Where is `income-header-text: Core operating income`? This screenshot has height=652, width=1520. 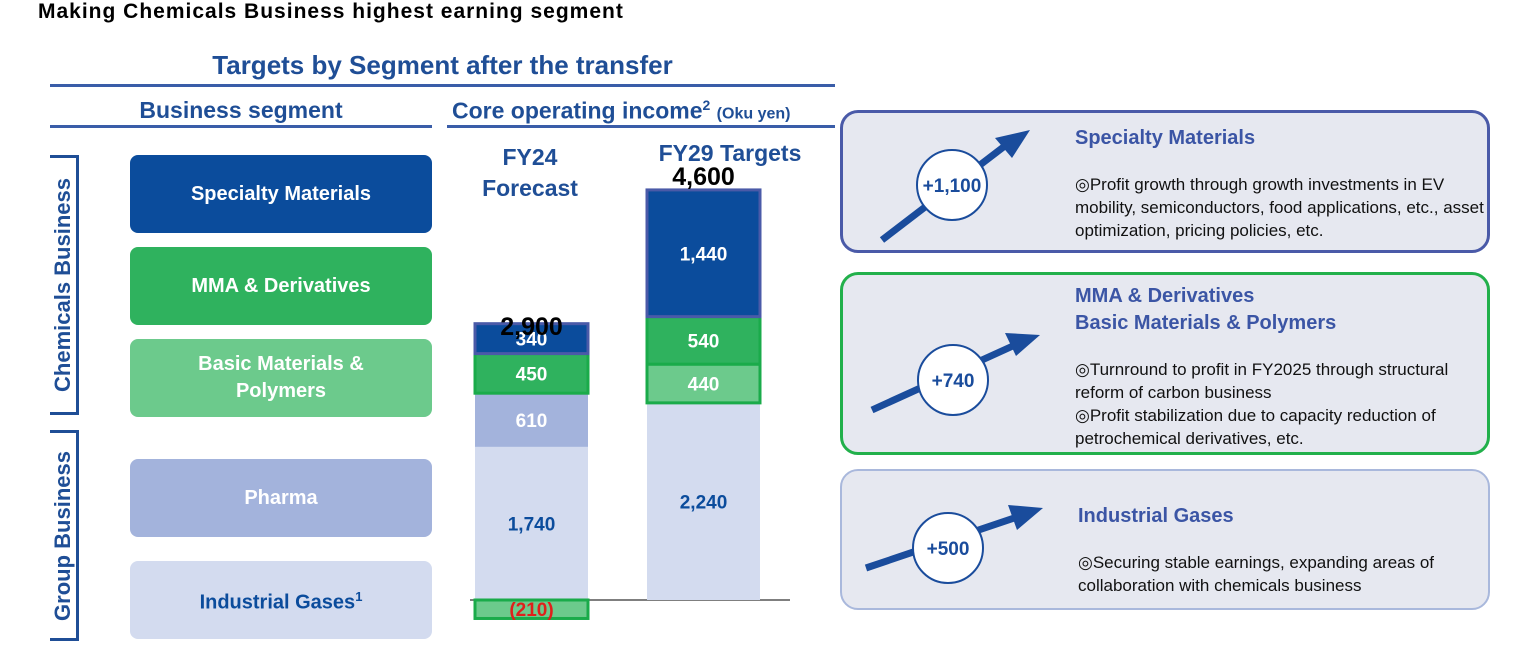
income-header-text: Core operating income is located at coordinates (577, 110).